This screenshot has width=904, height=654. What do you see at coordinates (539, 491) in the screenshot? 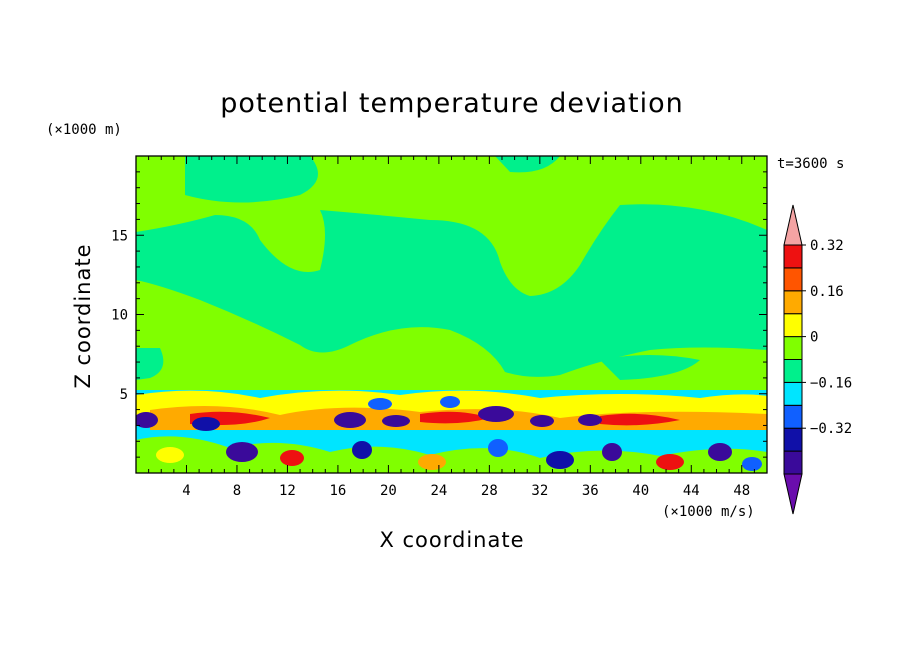
I see `x-tick-label: 32` at bounding box center [539, 491].